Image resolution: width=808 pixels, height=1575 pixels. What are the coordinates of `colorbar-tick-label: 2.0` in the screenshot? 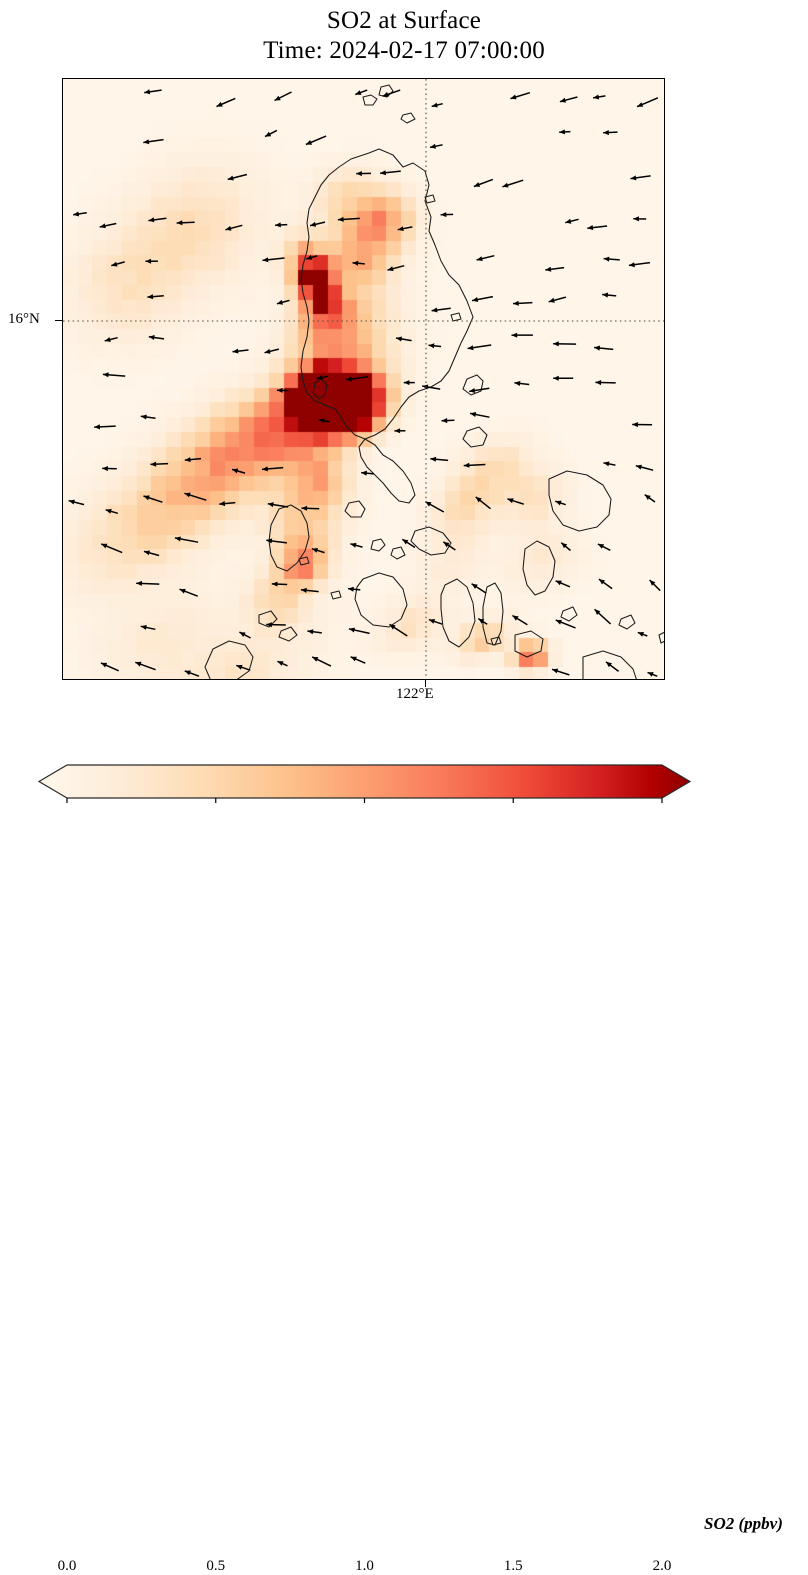 It's located at (662, 1566).